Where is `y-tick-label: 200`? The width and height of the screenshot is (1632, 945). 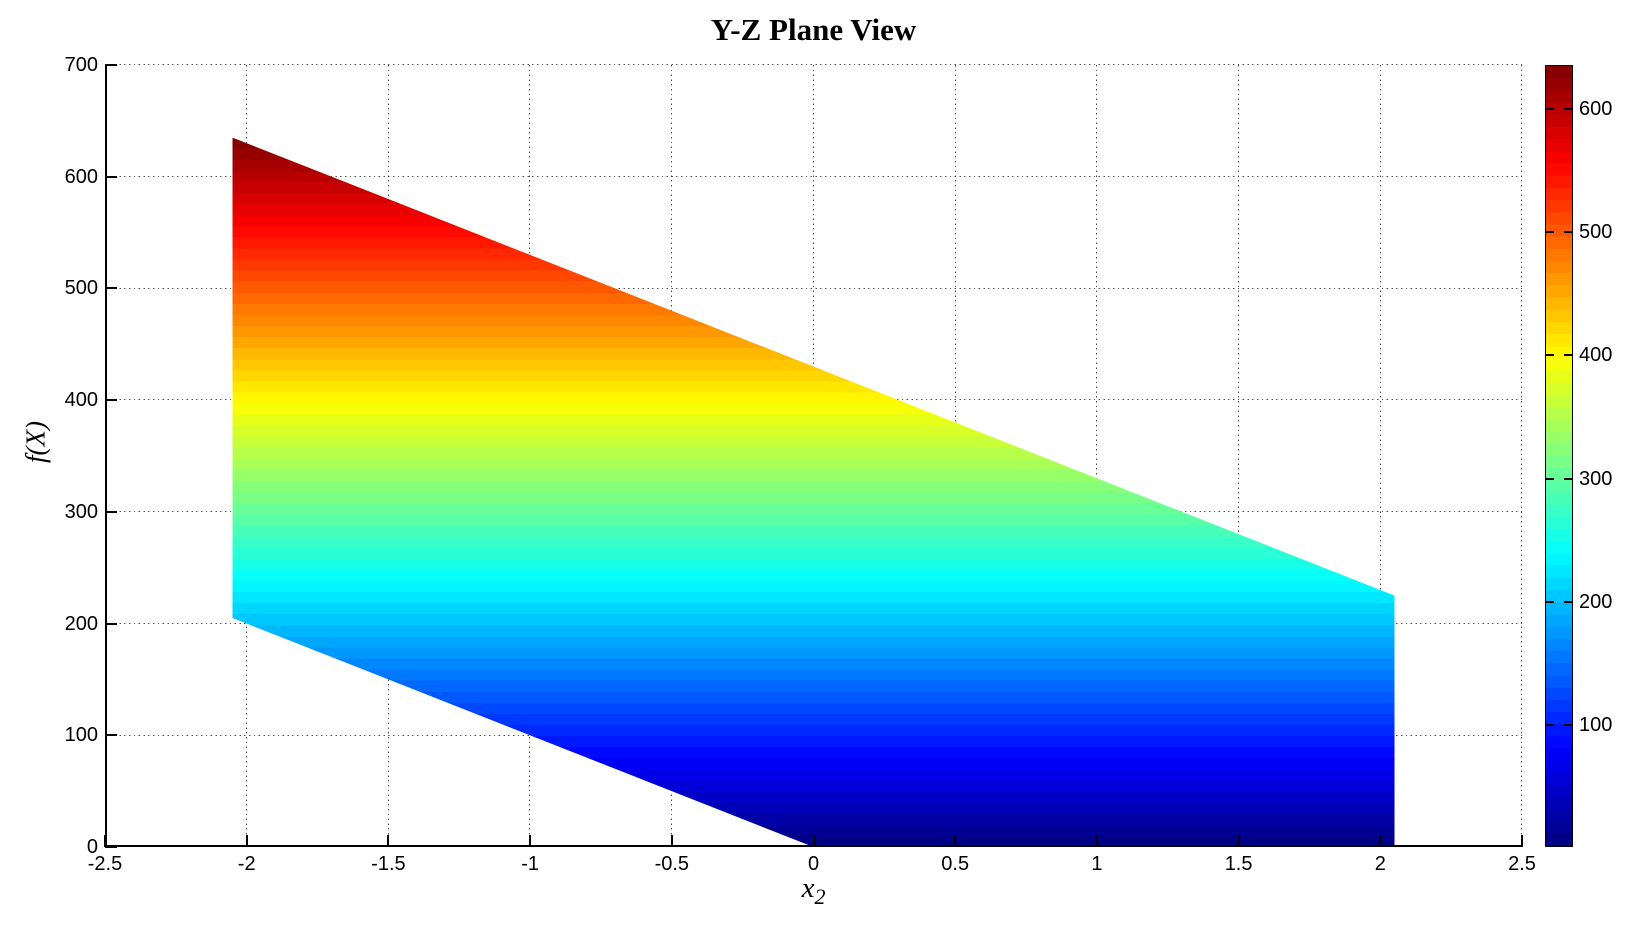 y-tick-label: 200 is located at coordinates (81, 623).